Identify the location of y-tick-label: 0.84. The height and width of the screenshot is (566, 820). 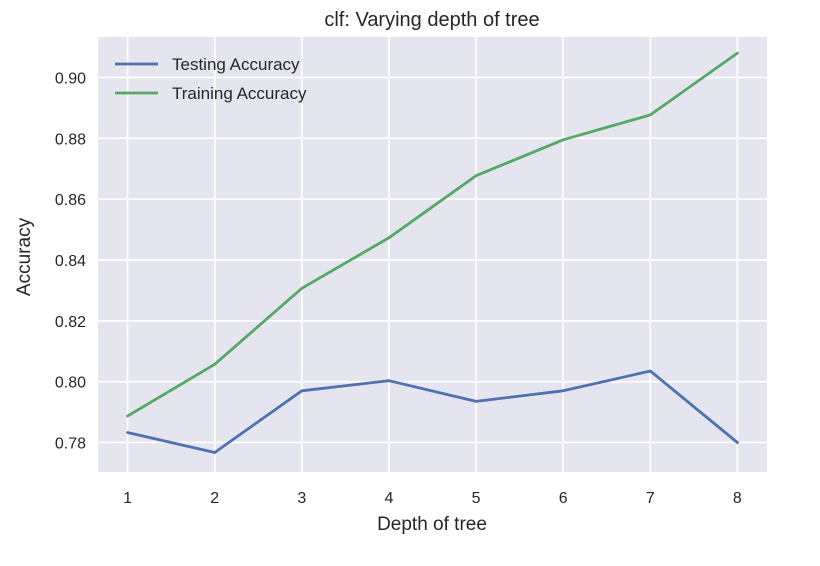
(70, 261).